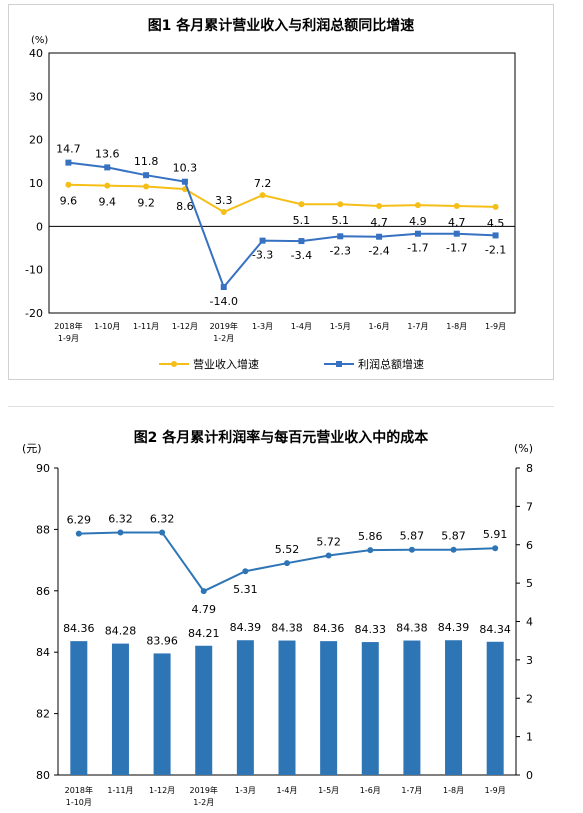  What do you see at coordinates (378, 251) in the screenshot?
I see `chart1-profit-data-label: -2.4` at bounding box center [378, 251].